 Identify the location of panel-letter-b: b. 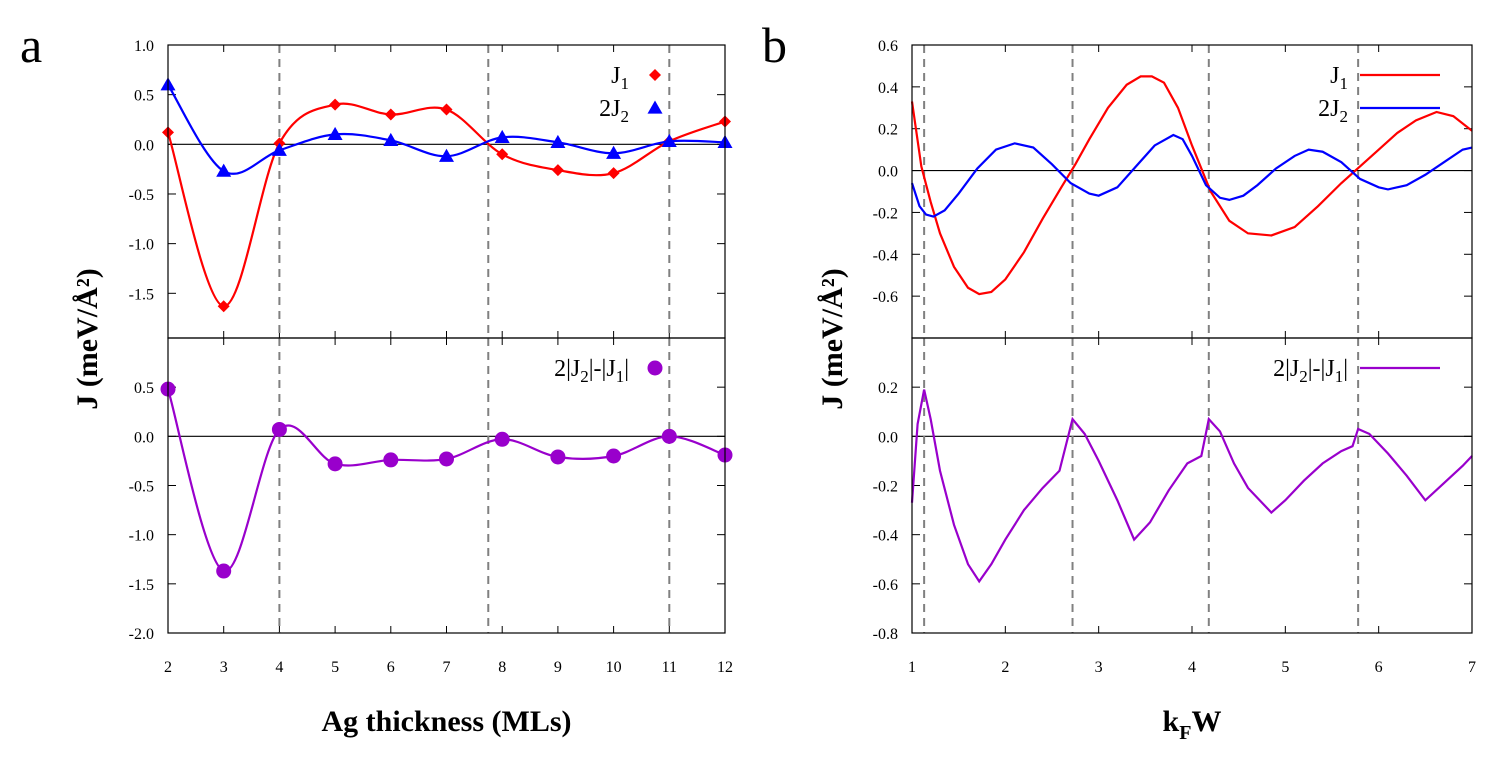
(774, 45).